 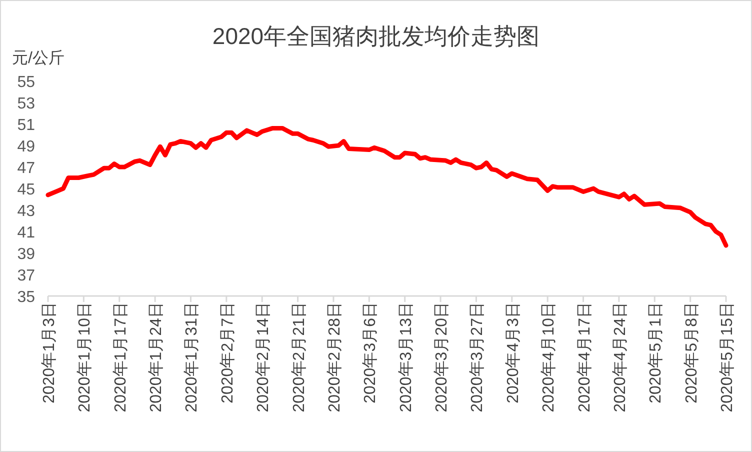 What do you see at coordinates (620, 357) in the screenshot?
I see `x-tick-label: 2020年4月24日` at bounding box center [620, 357].